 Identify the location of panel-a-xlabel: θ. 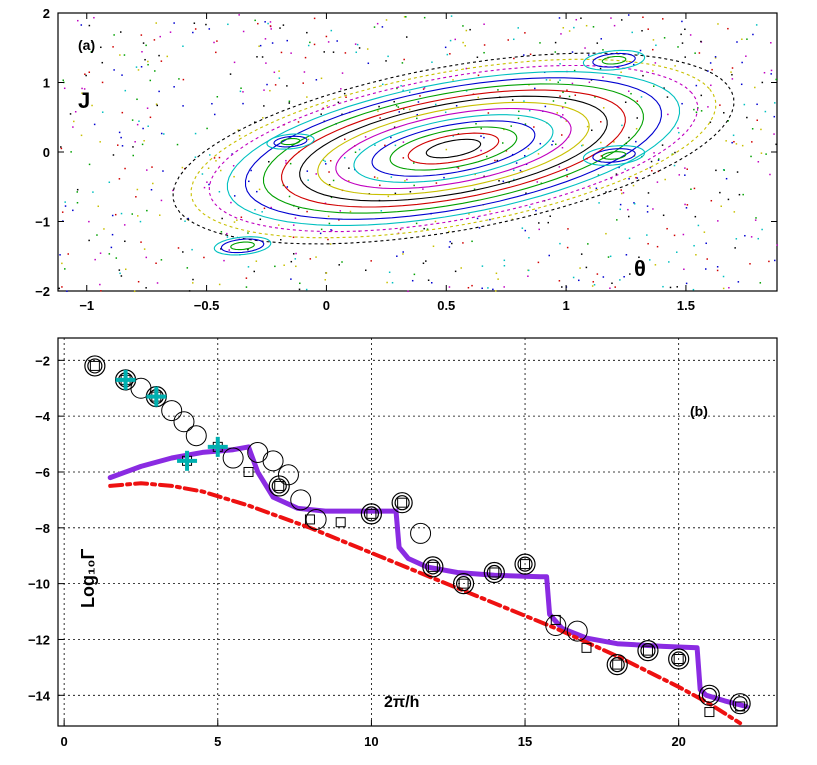
(640, 268).